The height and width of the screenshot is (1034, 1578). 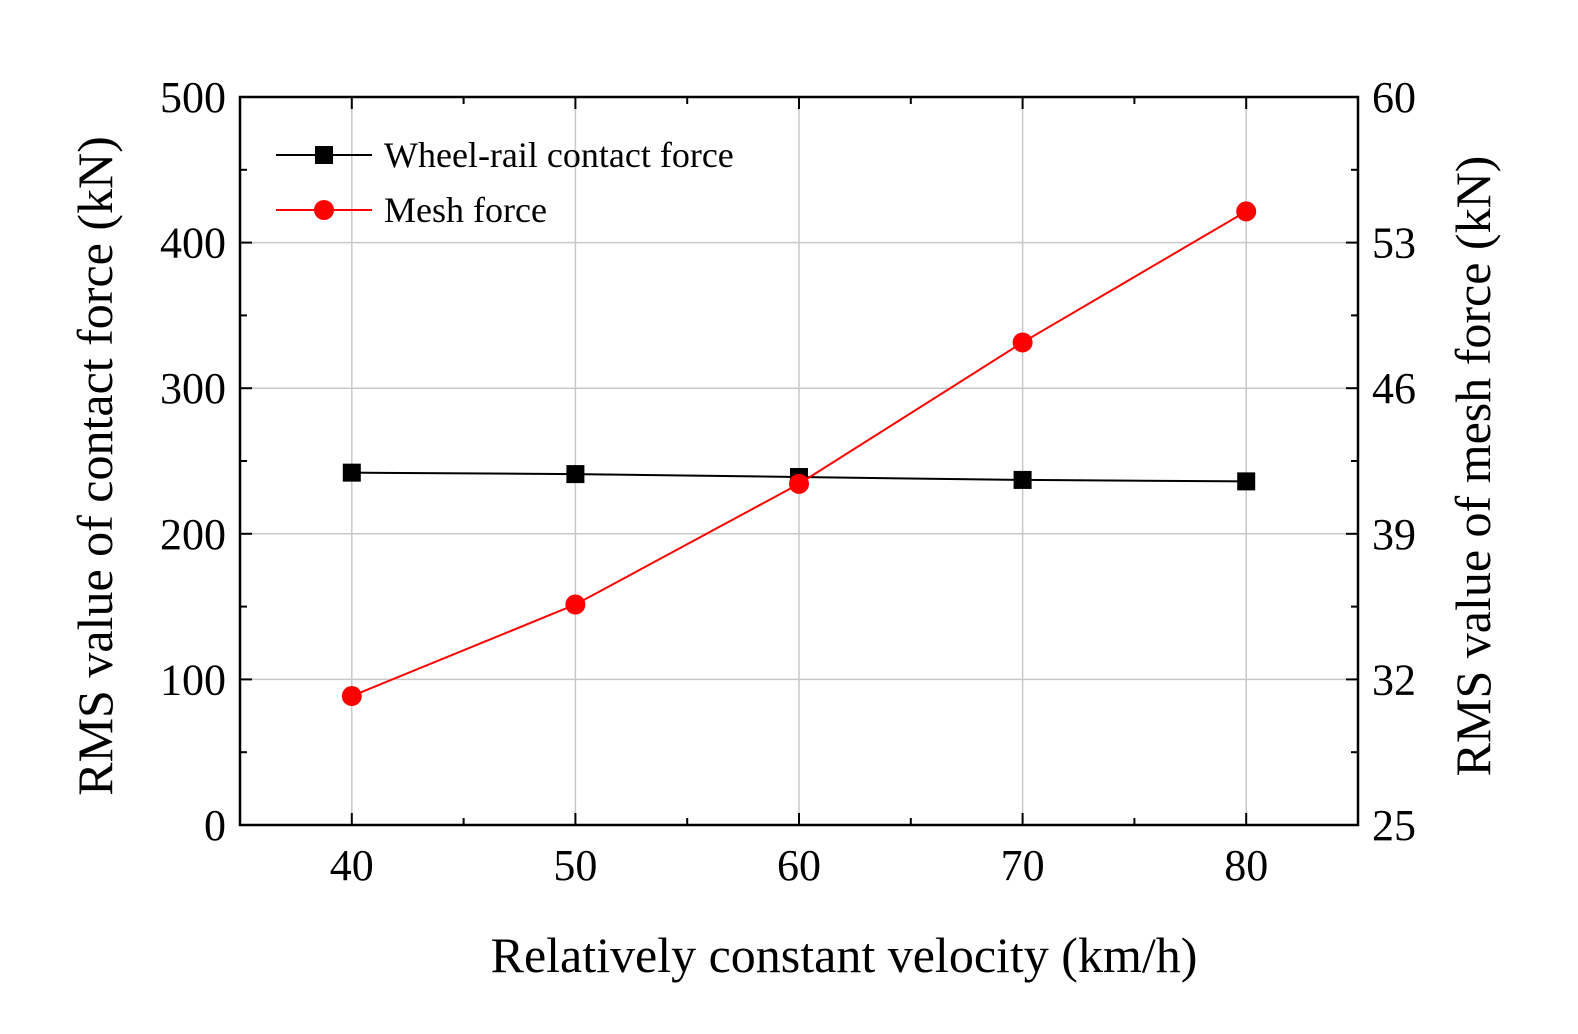 What do you see at coordinates (799, 865) in the screenshot?
I see `x-tick-label: 60` at bounding box center [799, 865].